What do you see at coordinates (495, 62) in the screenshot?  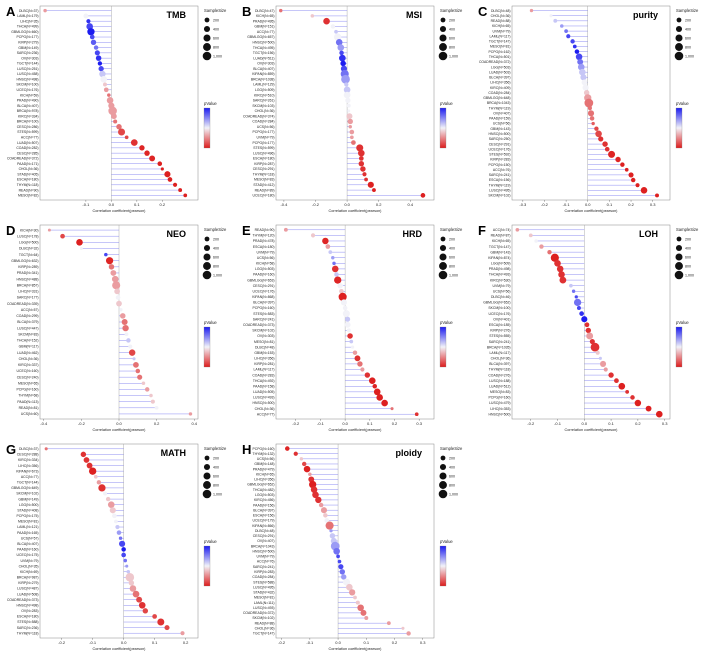 I see `category-label: COADREAD(N=372)` at bounding box center [495, 62].